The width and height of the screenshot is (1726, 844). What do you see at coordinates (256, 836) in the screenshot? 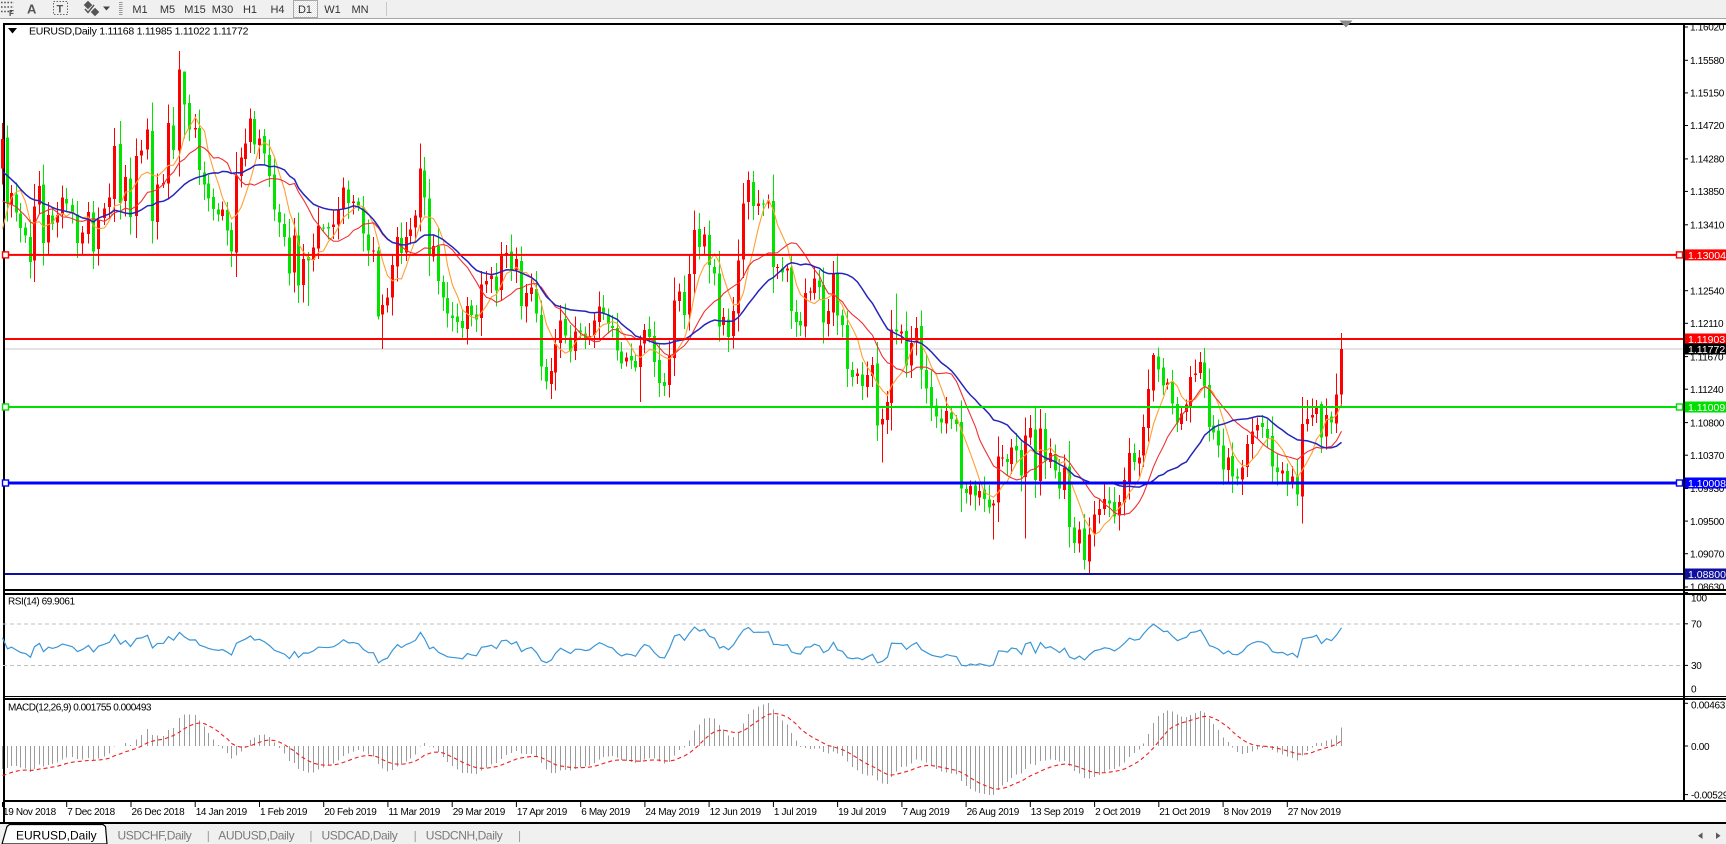
I see `svg-text: AUDUSD,Daily` at bounding box center [256, 836].